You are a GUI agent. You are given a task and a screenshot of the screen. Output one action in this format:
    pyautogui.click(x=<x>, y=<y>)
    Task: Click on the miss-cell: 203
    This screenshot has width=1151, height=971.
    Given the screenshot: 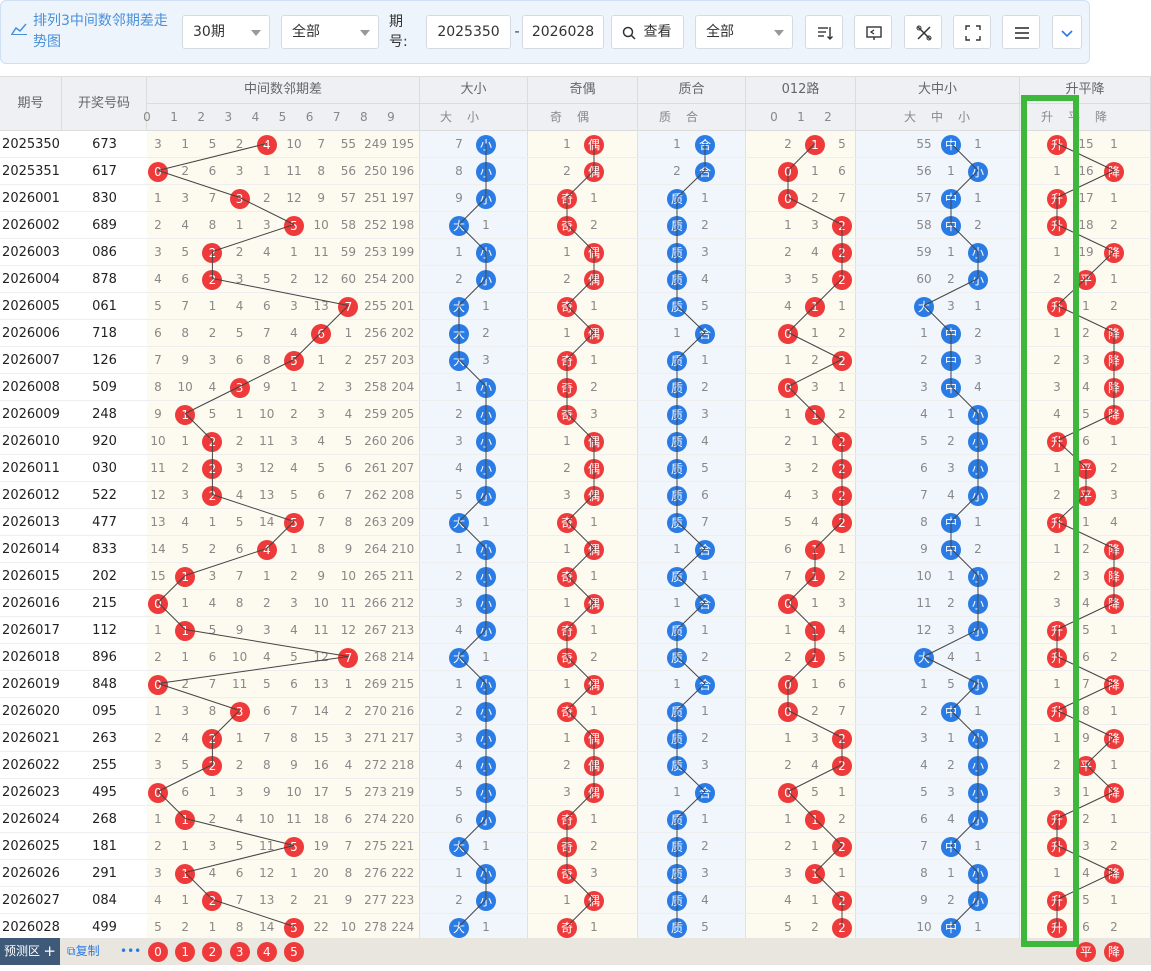 What is the action you would take?
    pyautogui.click(x=403, y=360)
    